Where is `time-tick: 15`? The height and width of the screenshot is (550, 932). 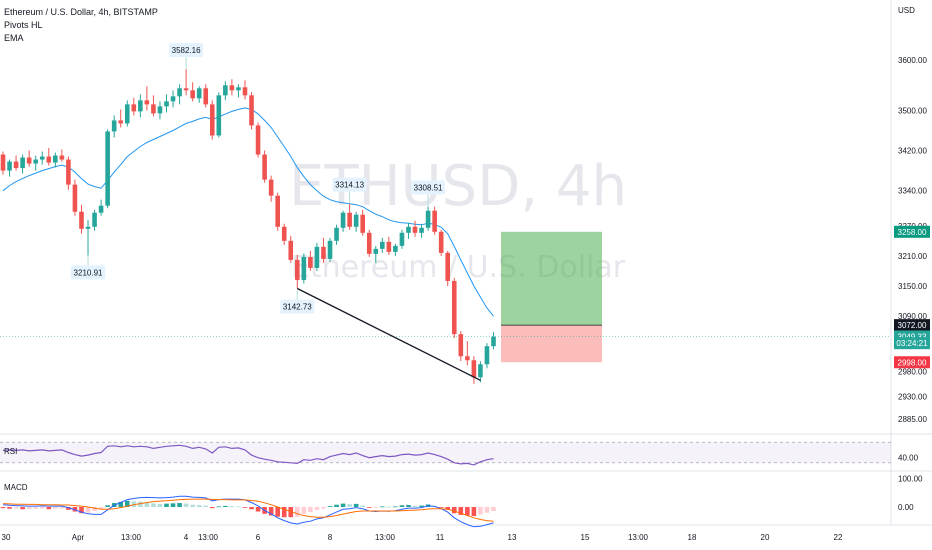
time-tick: 15 is located at coordinates (585, 537).